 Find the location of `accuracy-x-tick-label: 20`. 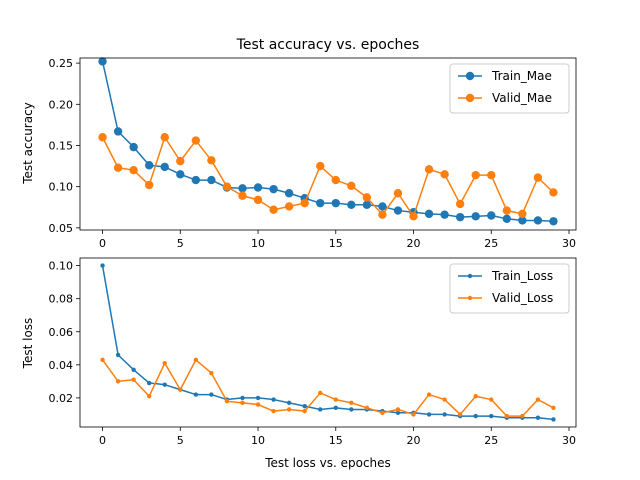

accuracy-x-tick-label: 20 is located at coordinates (414, 243).